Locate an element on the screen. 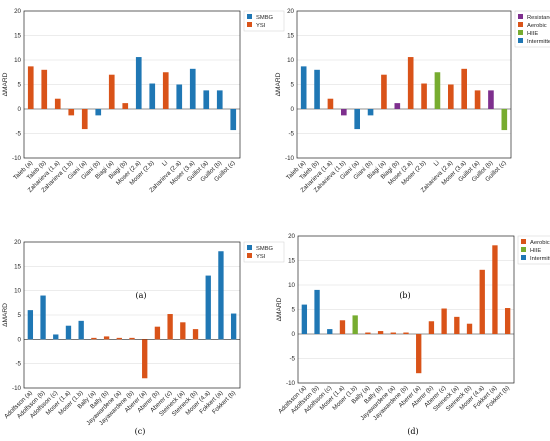 The height and width of the screenshot is (441, 550). panel-label: (b) is located at coordinates (404, 295).